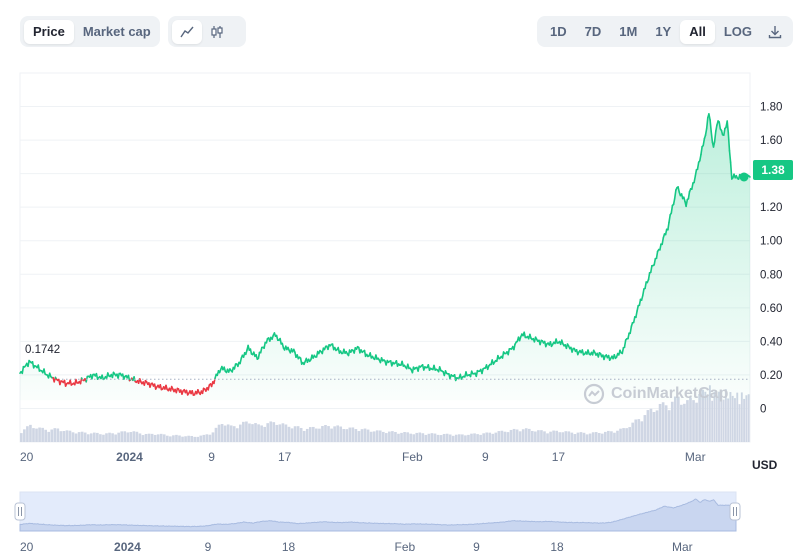 This screenshot has height=558, width=805. Describe the element at coordinates (116, 31) in the screenshot. I see `tab-market-cap: Market cap` at that location.